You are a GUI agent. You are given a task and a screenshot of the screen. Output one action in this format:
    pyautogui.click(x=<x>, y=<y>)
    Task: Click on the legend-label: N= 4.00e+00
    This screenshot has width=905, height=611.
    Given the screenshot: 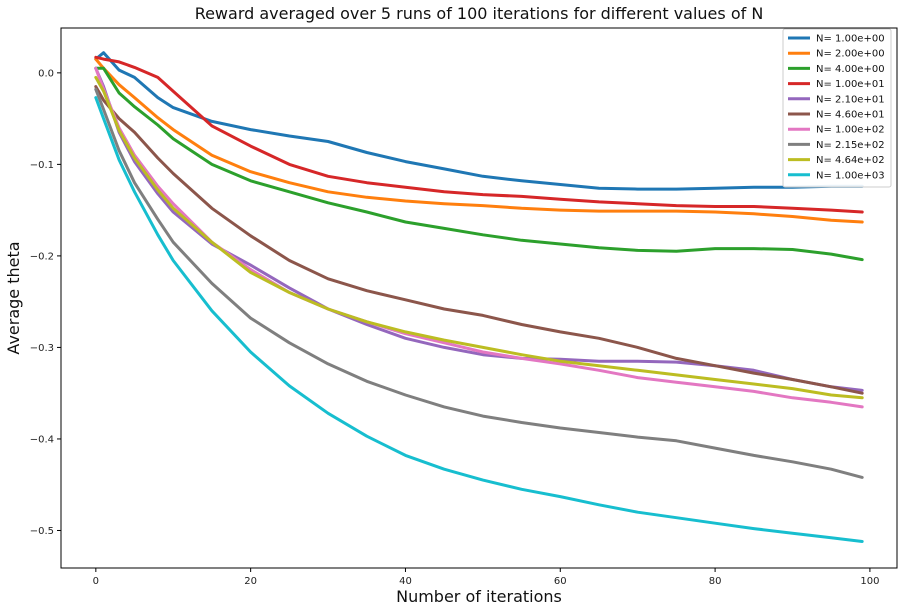 What is the action you would take?
    pyautogui.click(x=850, y=69)
    